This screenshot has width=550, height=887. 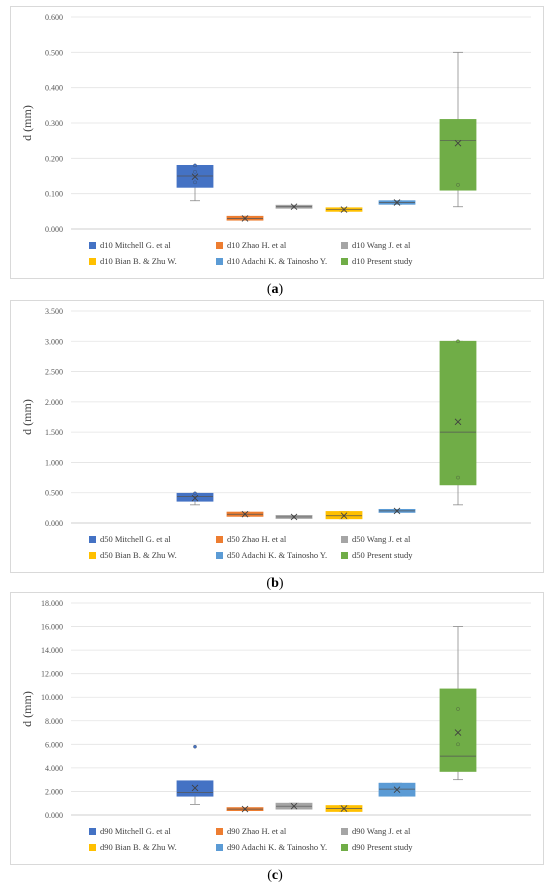 I want to click on panel-label-b: (b), so click(x=275, y=583).